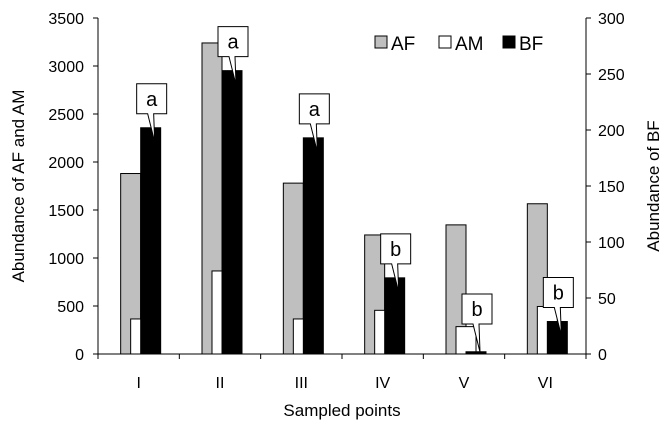 The image size is (670, 425). I want to click on legend-swatch-bf, so click(509, 42).